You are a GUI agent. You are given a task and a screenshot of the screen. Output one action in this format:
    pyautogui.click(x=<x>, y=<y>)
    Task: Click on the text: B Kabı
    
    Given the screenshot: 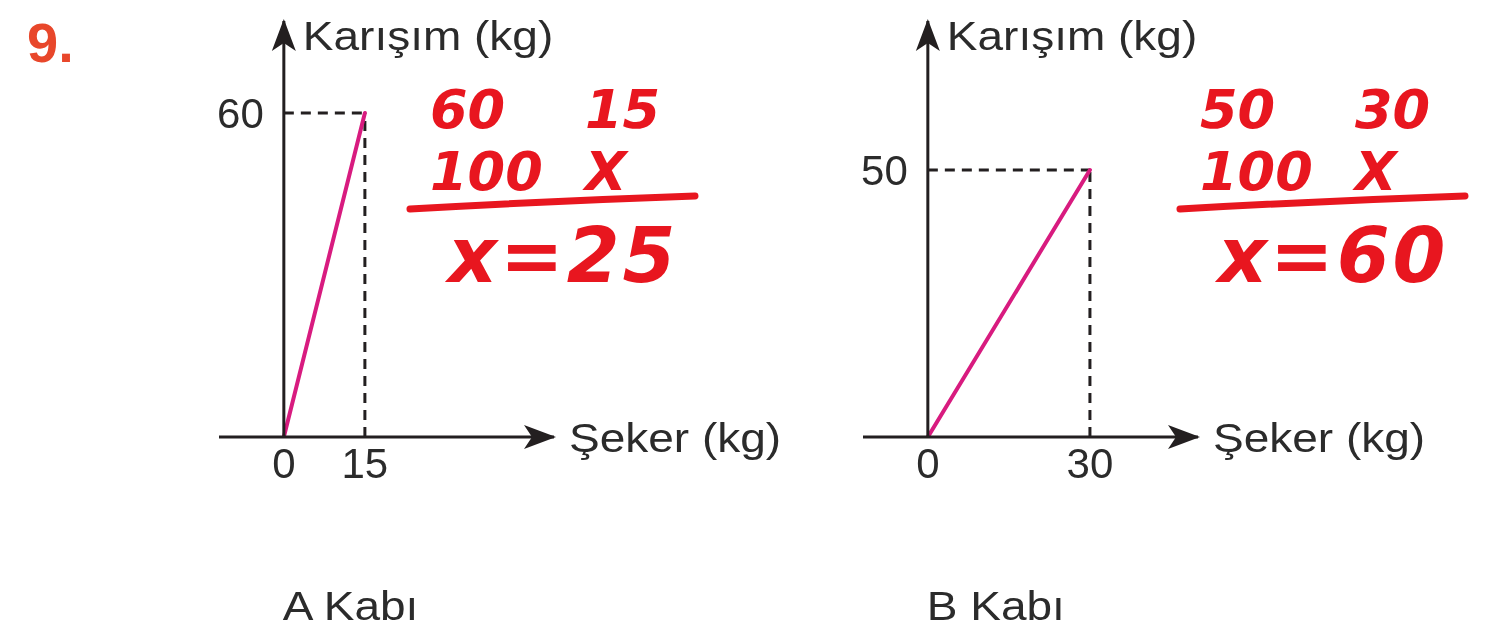 What is the action you would take?
    pyautogui.click(x=995, y=606)
    